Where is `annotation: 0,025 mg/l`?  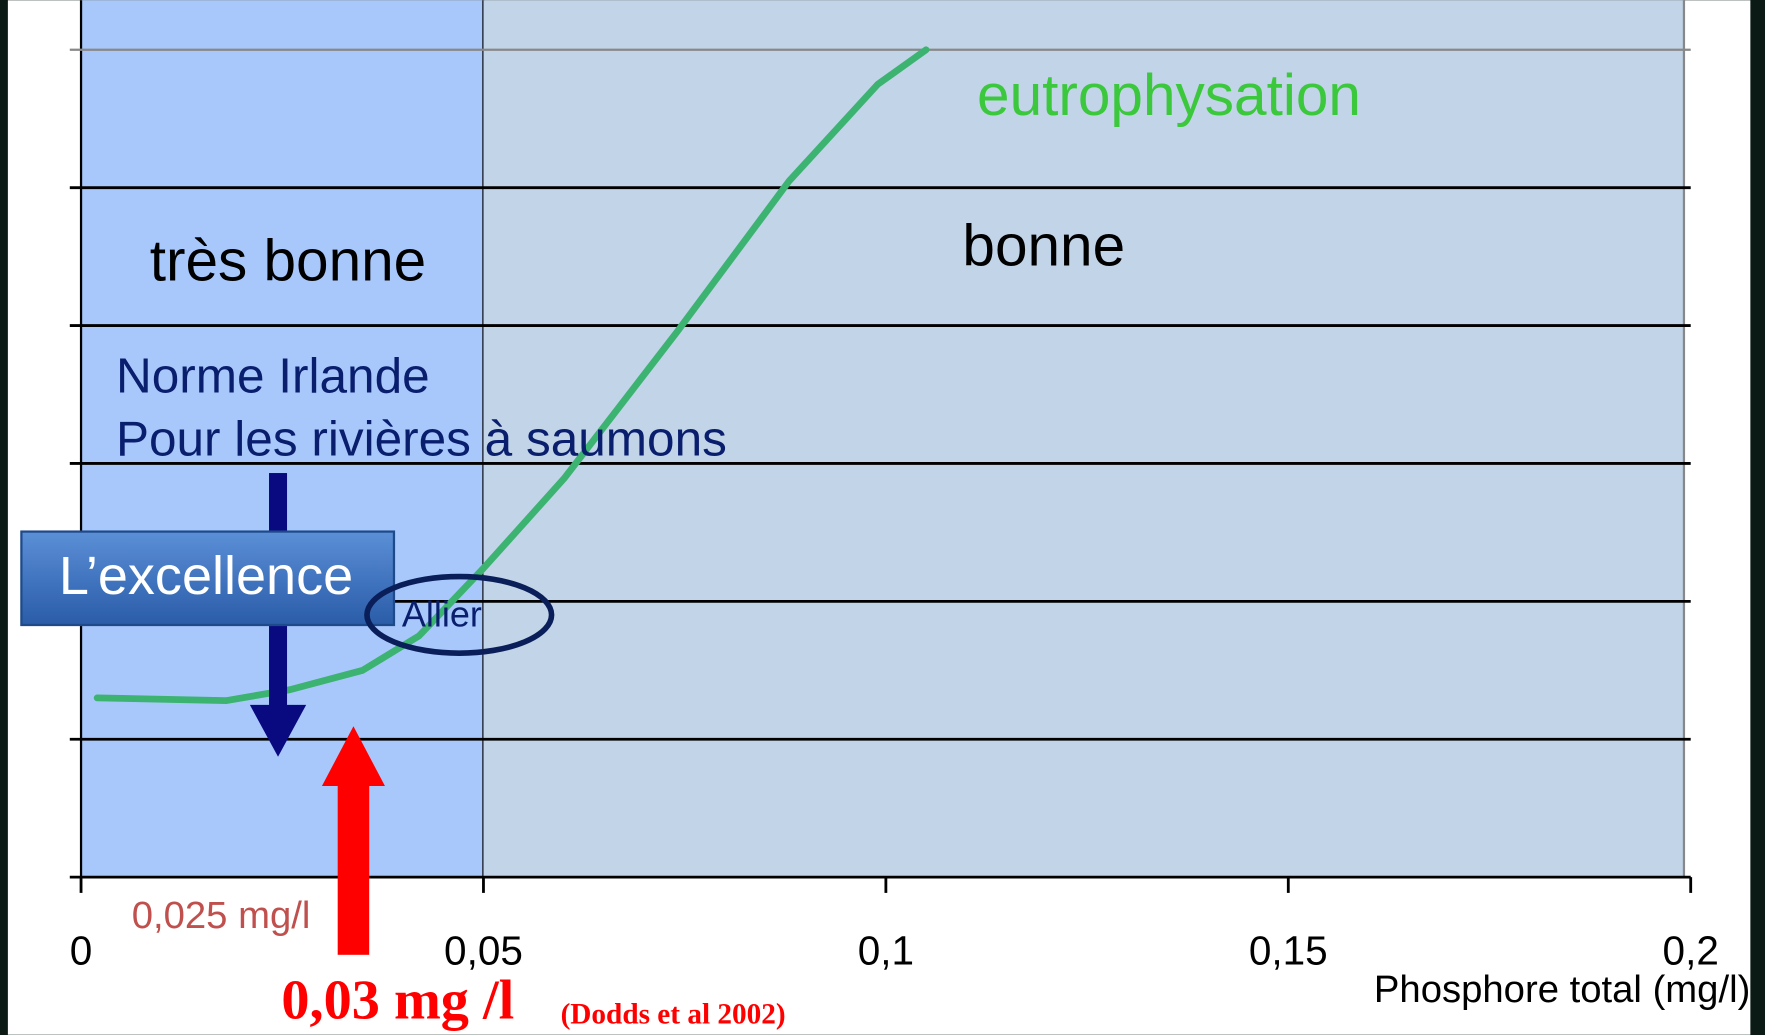
annotation: 0,025 mg/l is located at coordinates (221, 915).